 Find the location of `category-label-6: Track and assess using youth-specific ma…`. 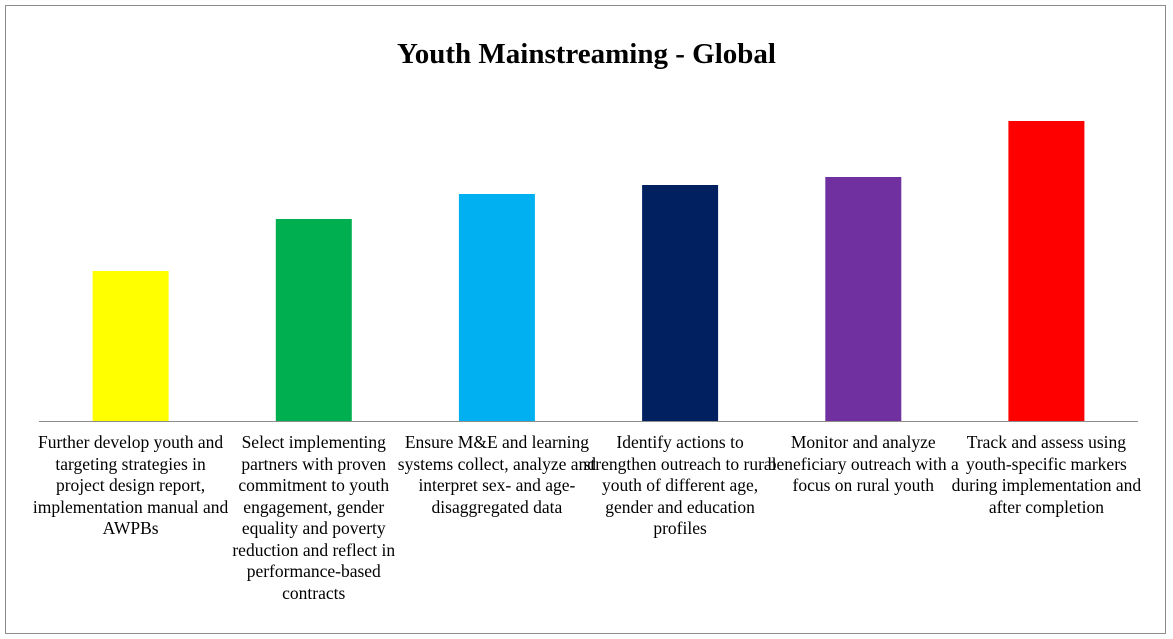

category-label-6: Track and assess using youth-specific ma… is located at coordinates (1046, 474).